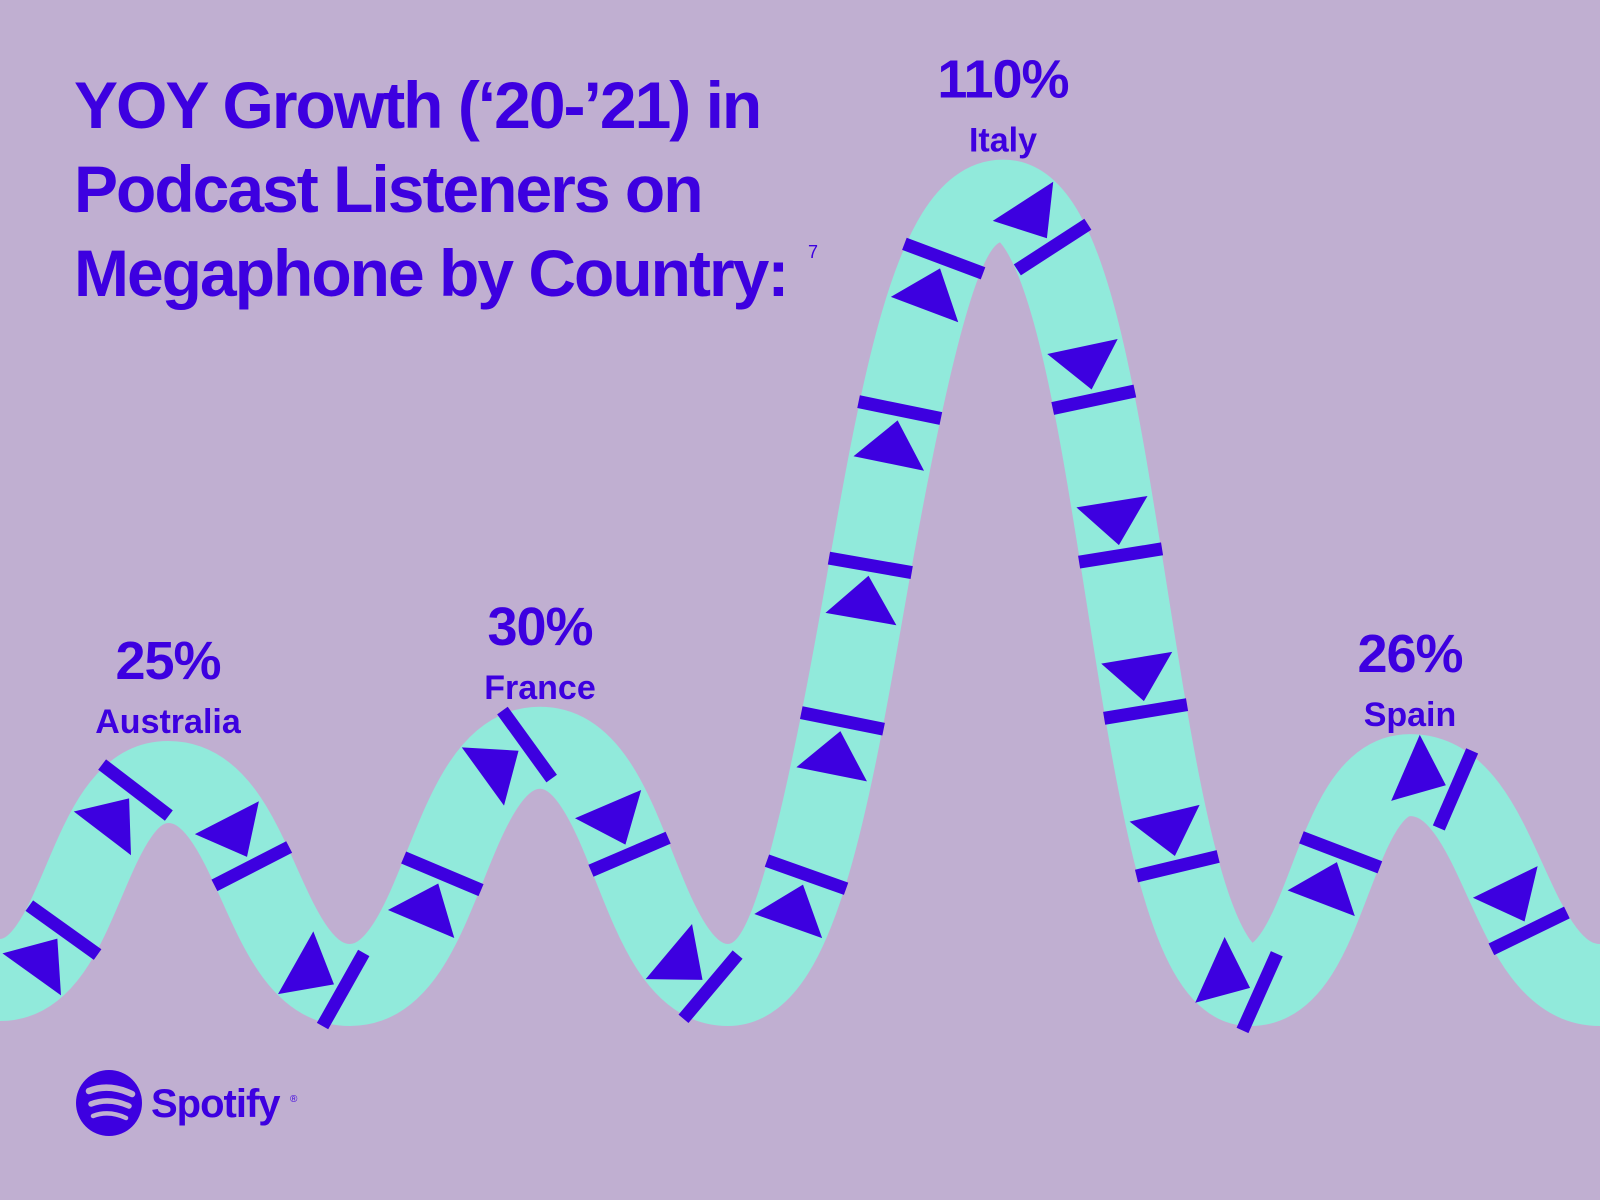 The height and width of the screenshot is (1200, 1600). I want to click on category-label: Italy, so click(1003, 141).